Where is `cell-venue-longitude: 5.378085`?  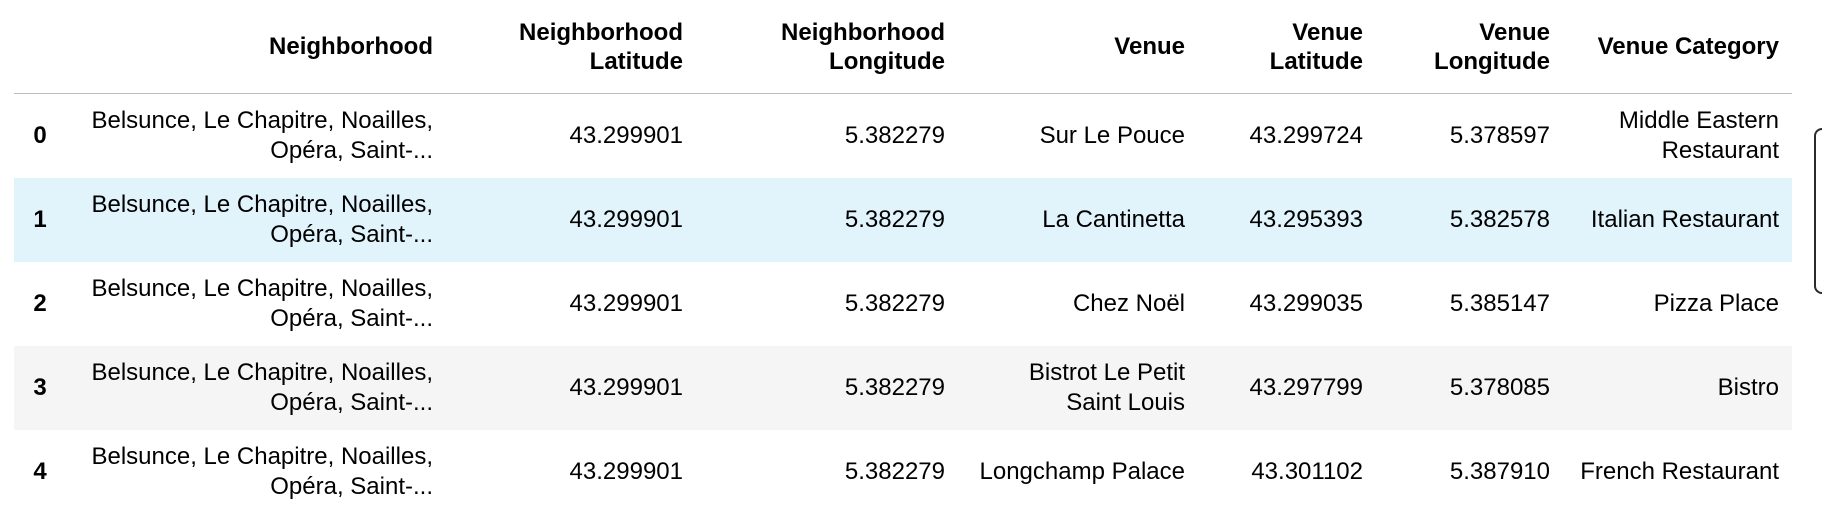
cell-venue-longitude: 5.378085 is located at coordinates (1499, 387).